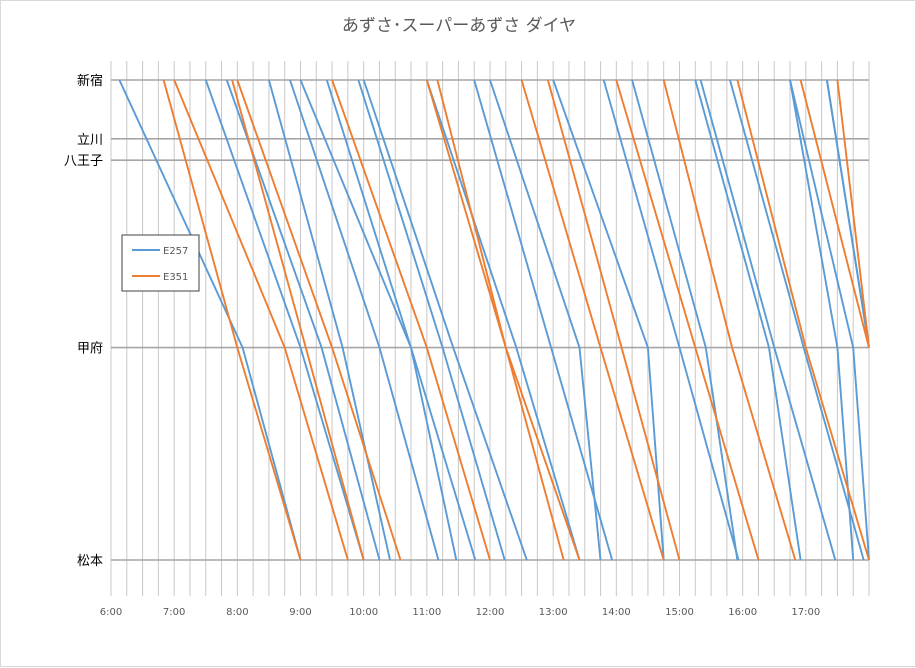 Image resolution: width=916 pixels, height=668 pixels. Describe the element at coordinates (90, 140) in the screenshot. I see `station-label: 立川` at that location.